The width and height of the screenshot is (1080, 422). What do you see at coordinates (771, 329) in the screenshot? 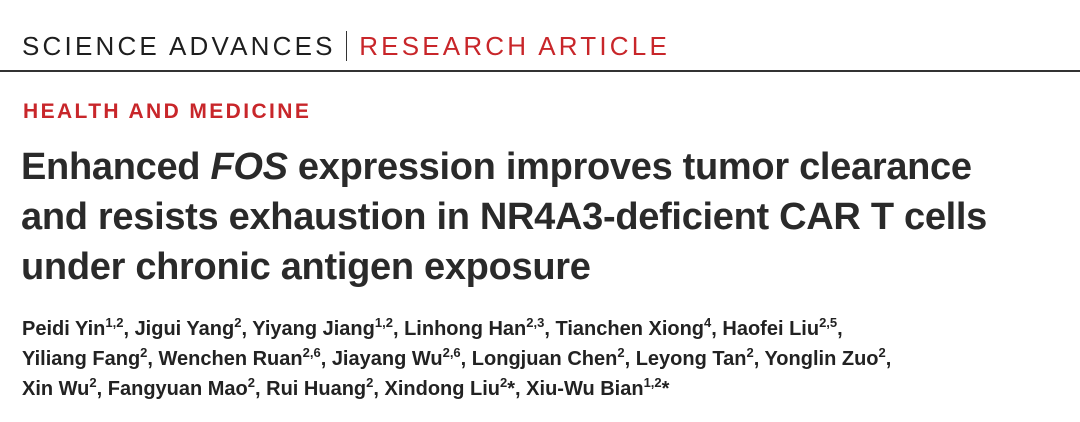
I see `author-name: Haofei Liu` at bounding box center [771, 329].